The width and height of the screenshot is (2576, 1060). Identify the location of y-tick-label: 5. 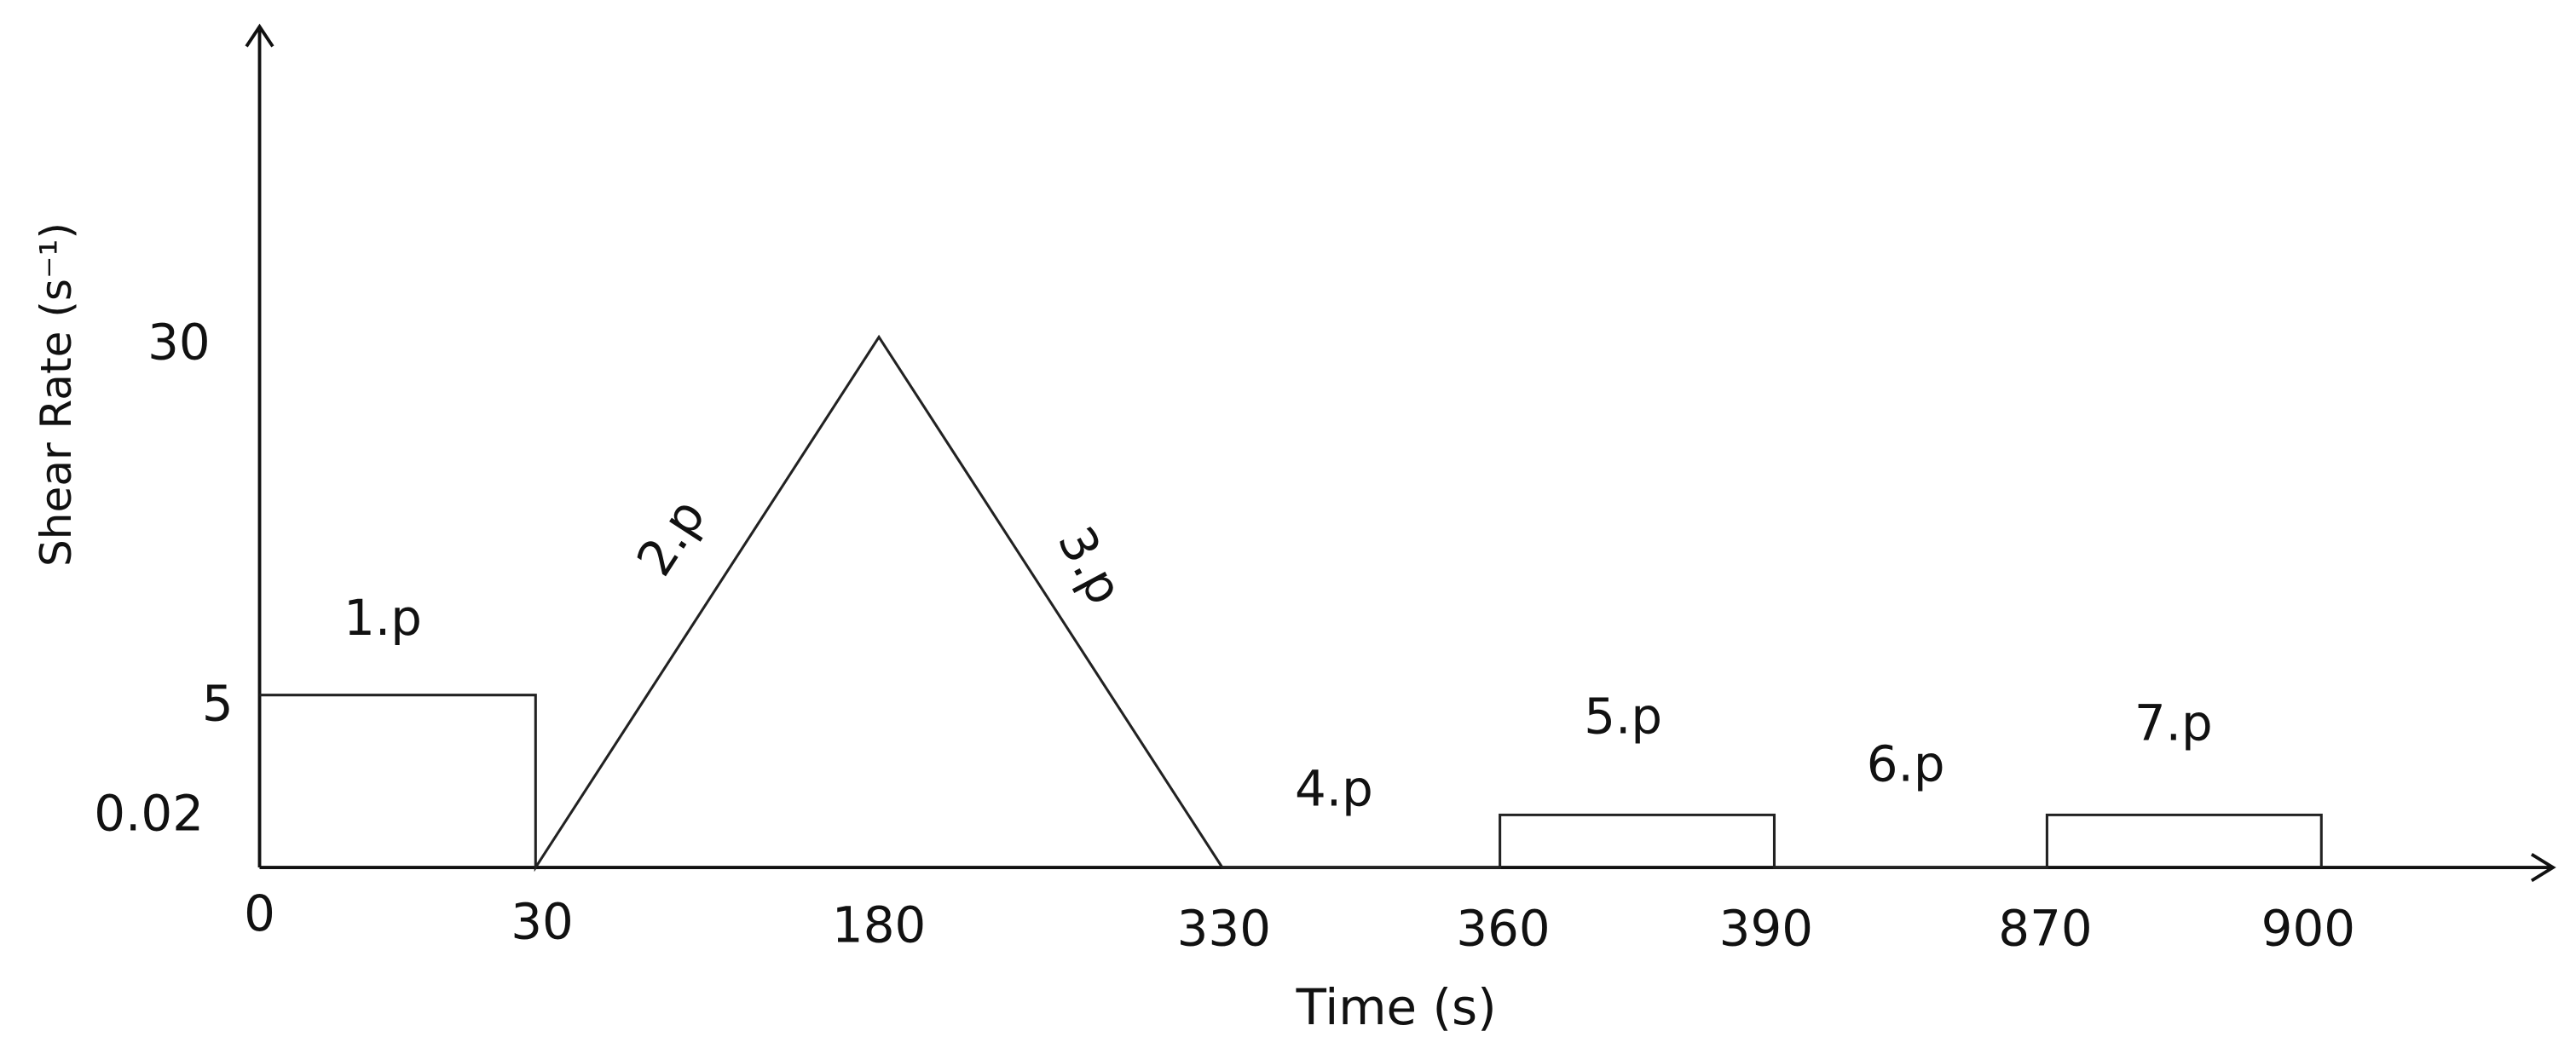
(218, 703).